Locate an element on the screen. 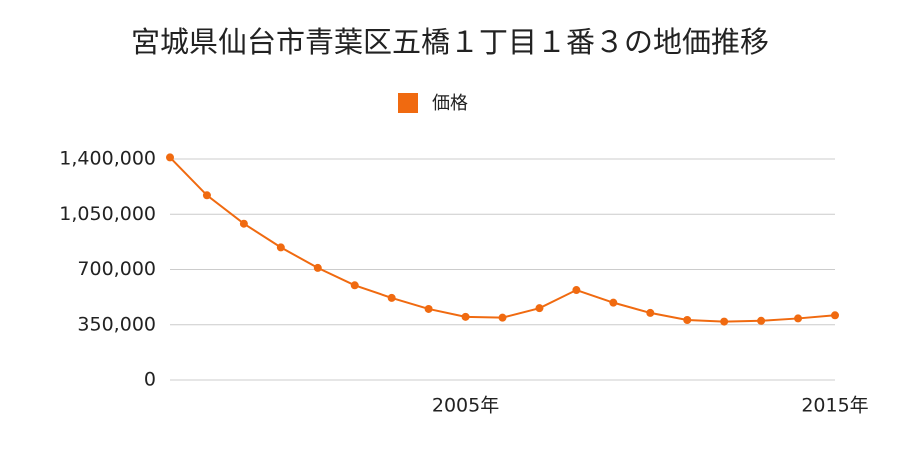  legend-label: 価格 is located at coordinates (450, 103).